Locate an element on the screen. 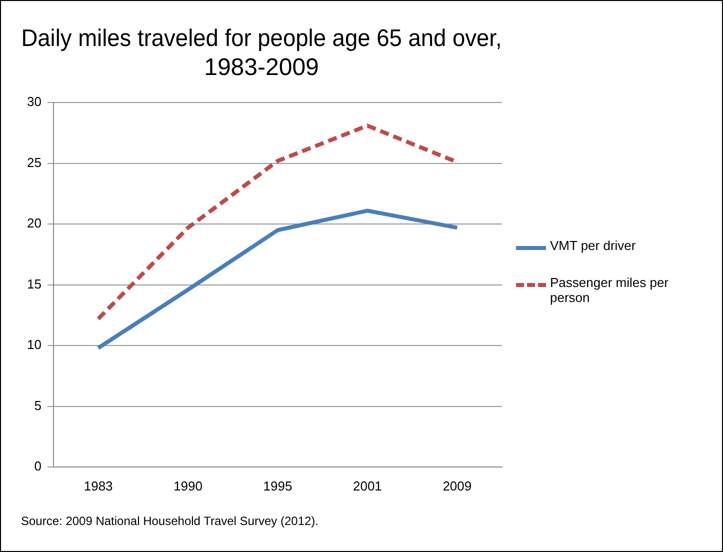 This screenshot has width=723, height=552. legend-label: Passenger miles per person is located at coordinates (610, 290).